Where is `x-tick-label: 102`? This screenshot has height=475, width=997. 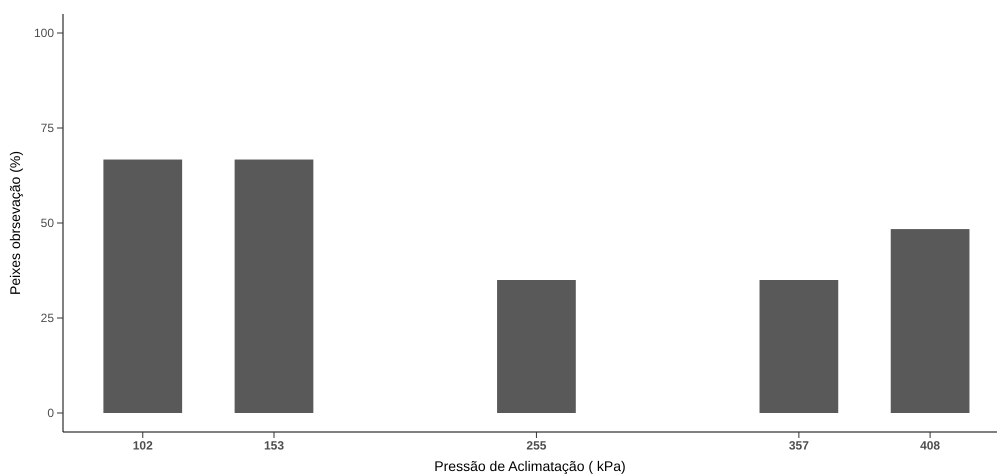 x-tick-label: 102 is located at coordinates (143, 445).